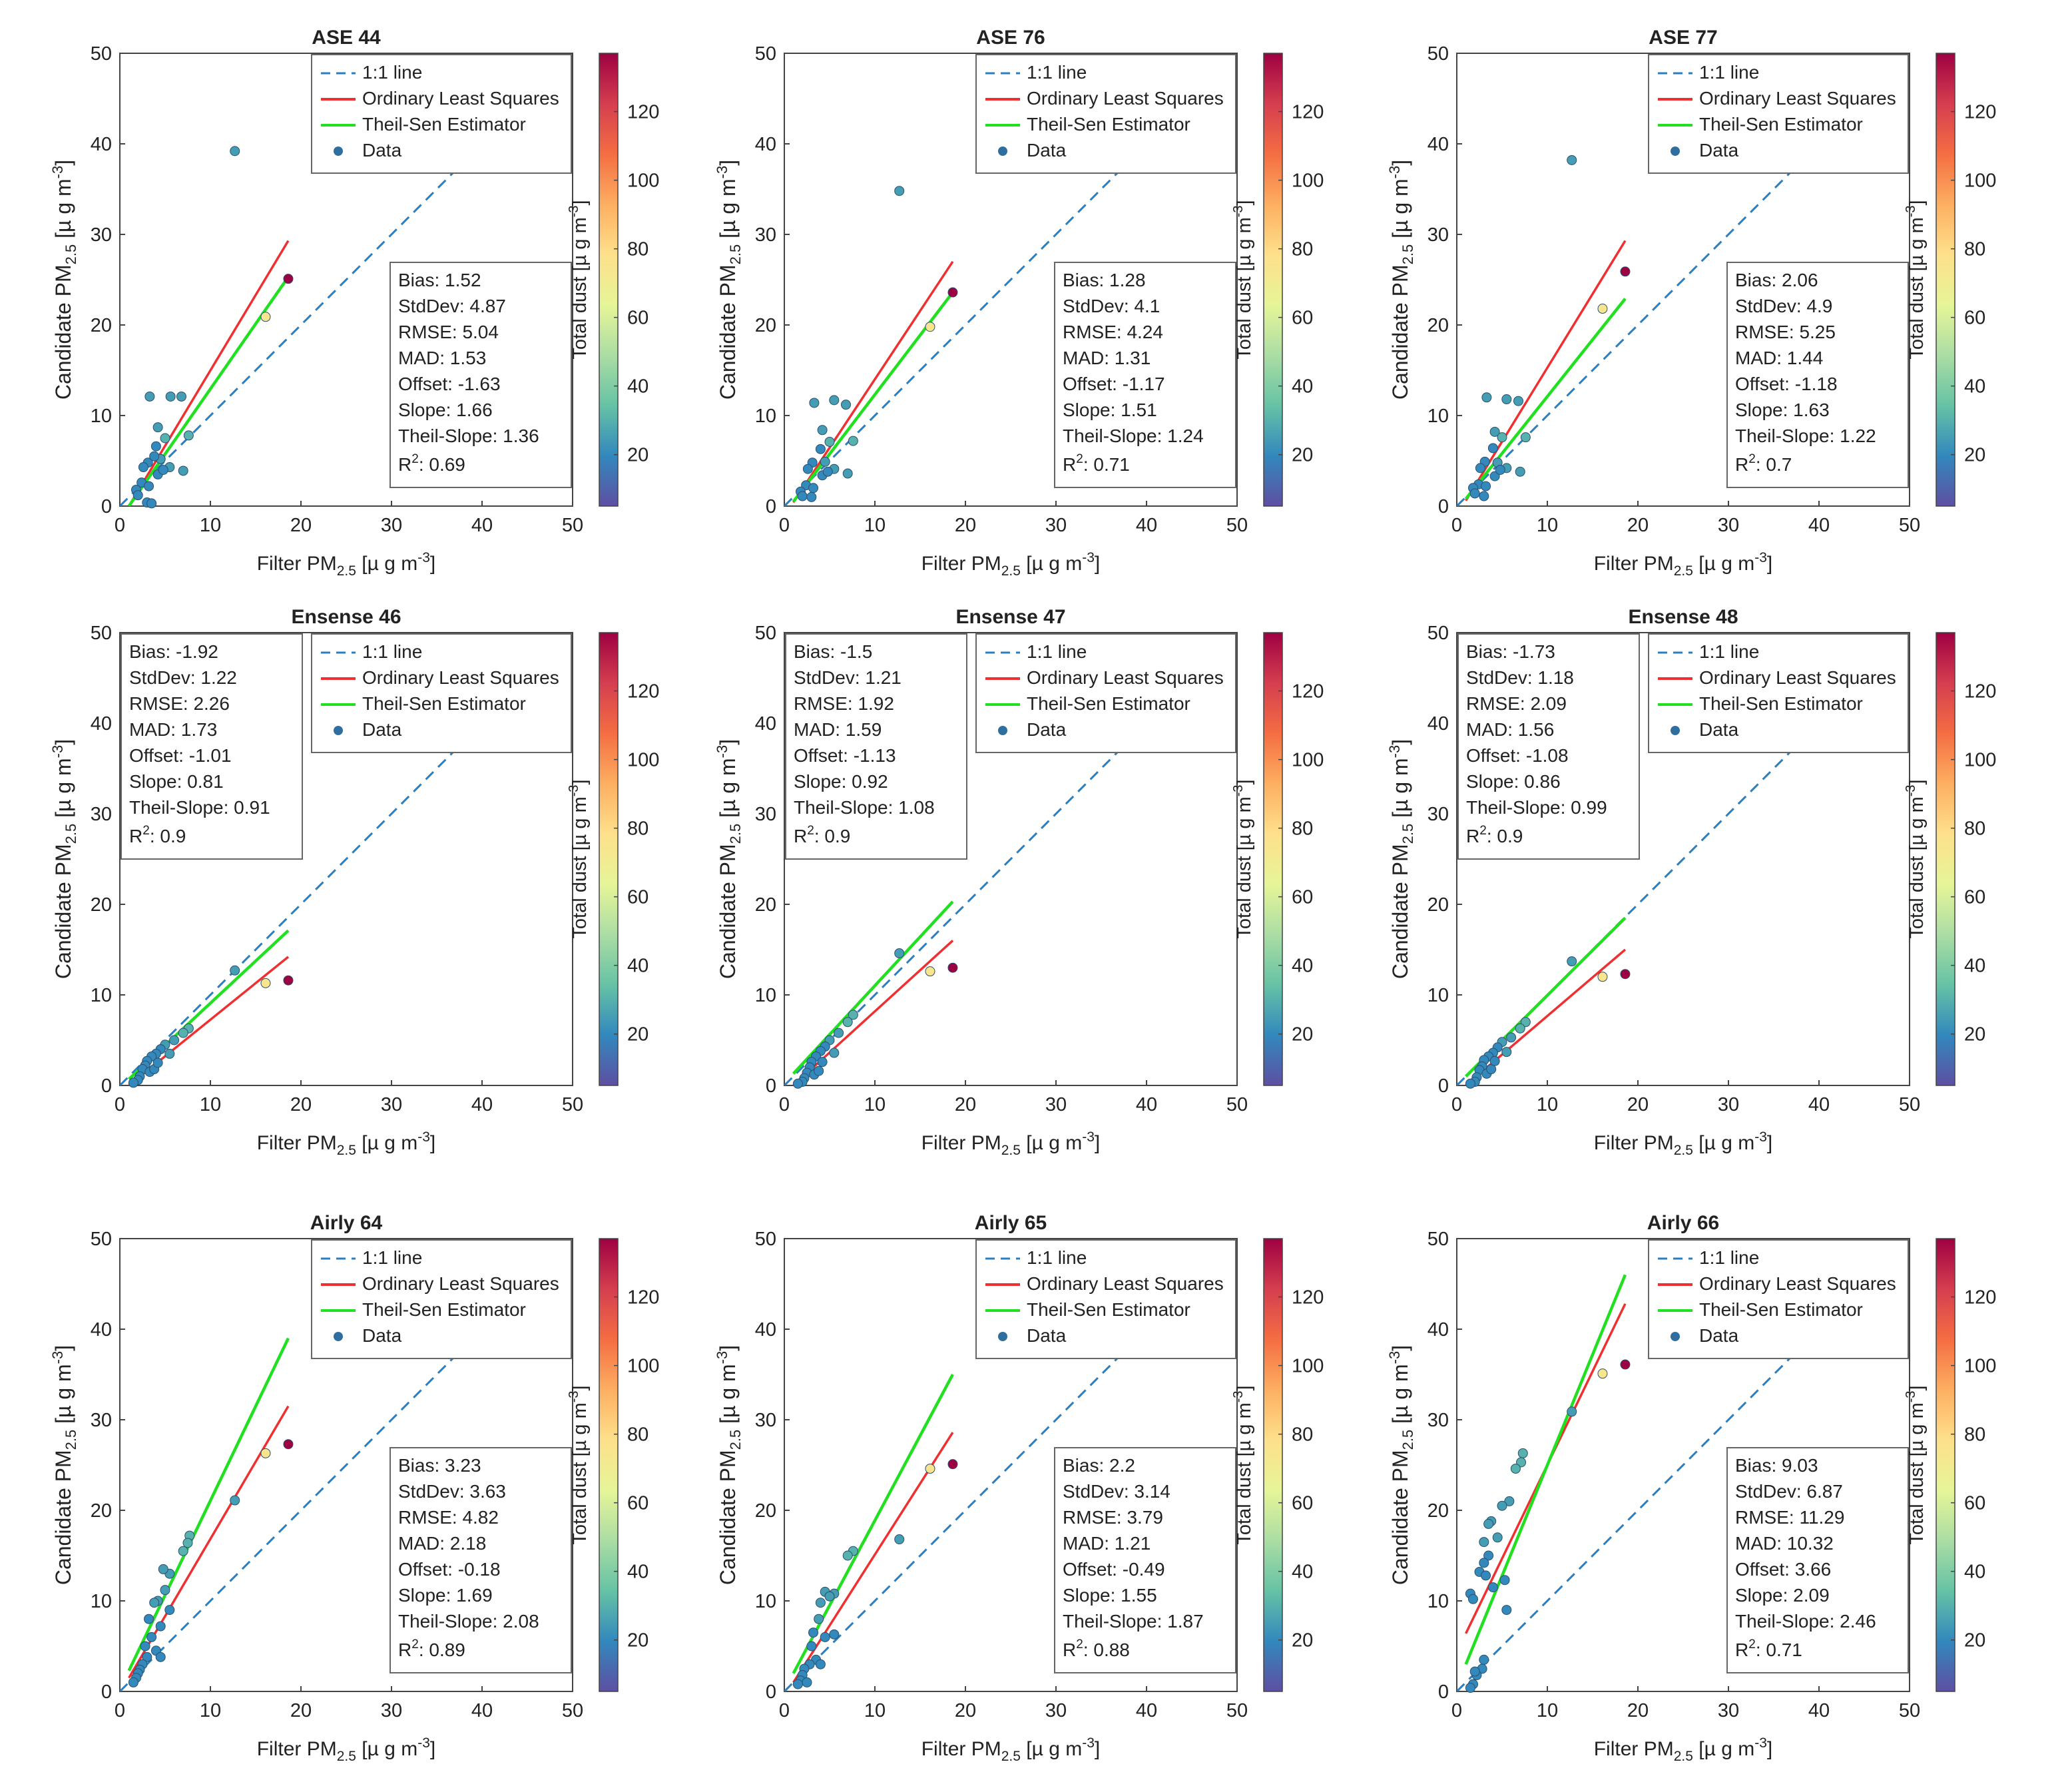  Describe the element at coordinates (339, 1336) in the screenshot. I see `legend-swatch` at that location.